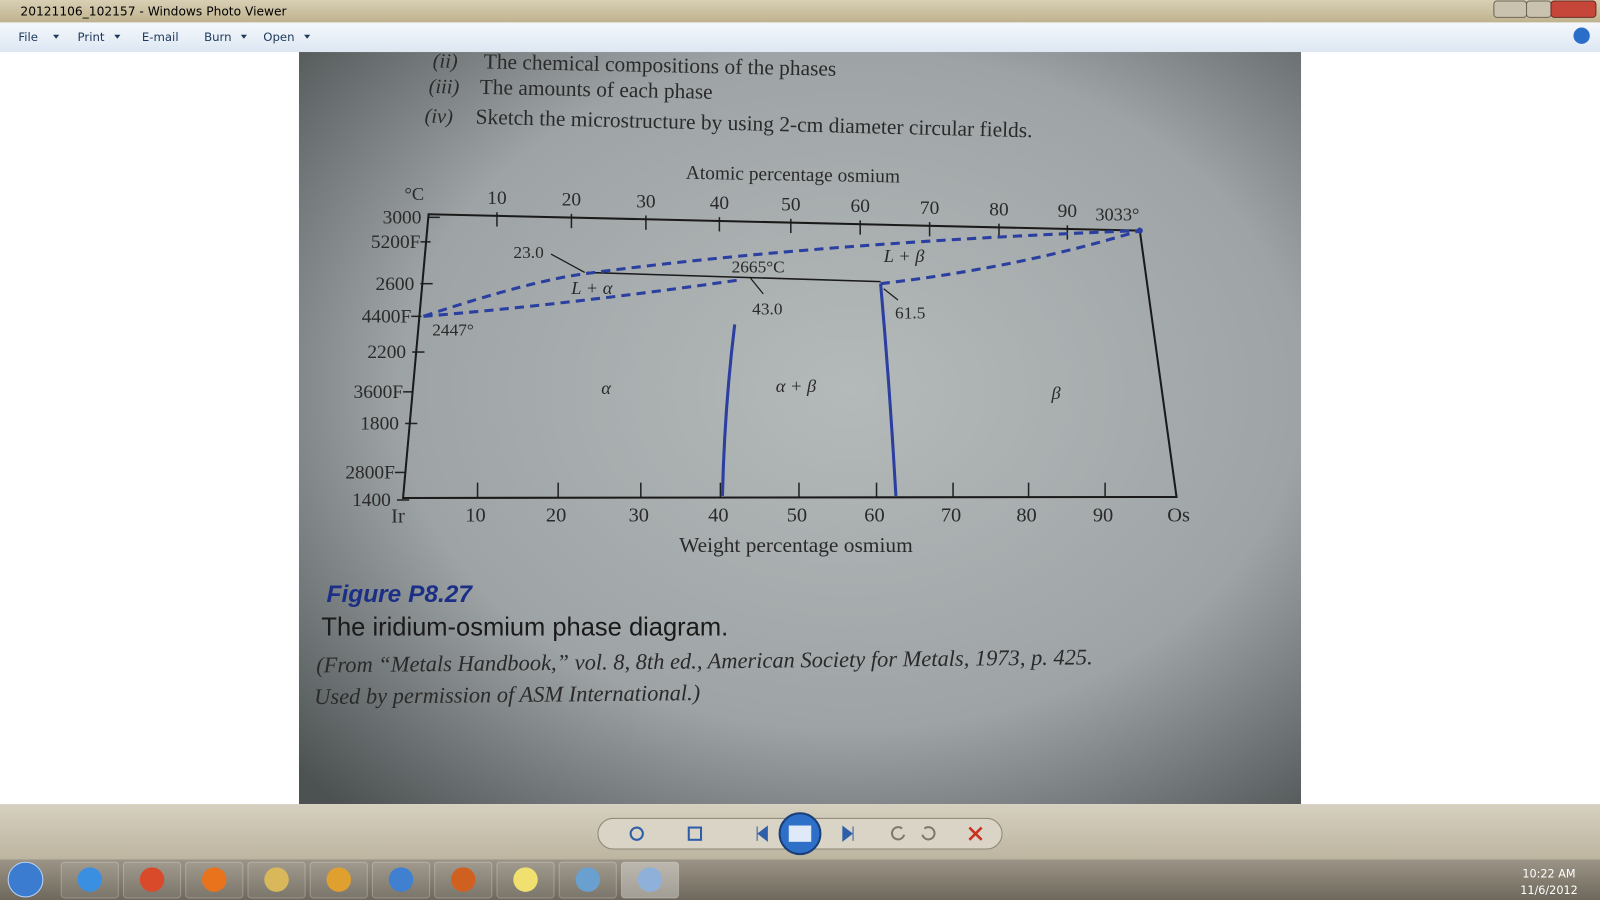 The height and width of the screenshot is (900, 1600). Describe the element at coordinates (414, 194) in the screenshot. I see `celsius-unit: °C` at that location.